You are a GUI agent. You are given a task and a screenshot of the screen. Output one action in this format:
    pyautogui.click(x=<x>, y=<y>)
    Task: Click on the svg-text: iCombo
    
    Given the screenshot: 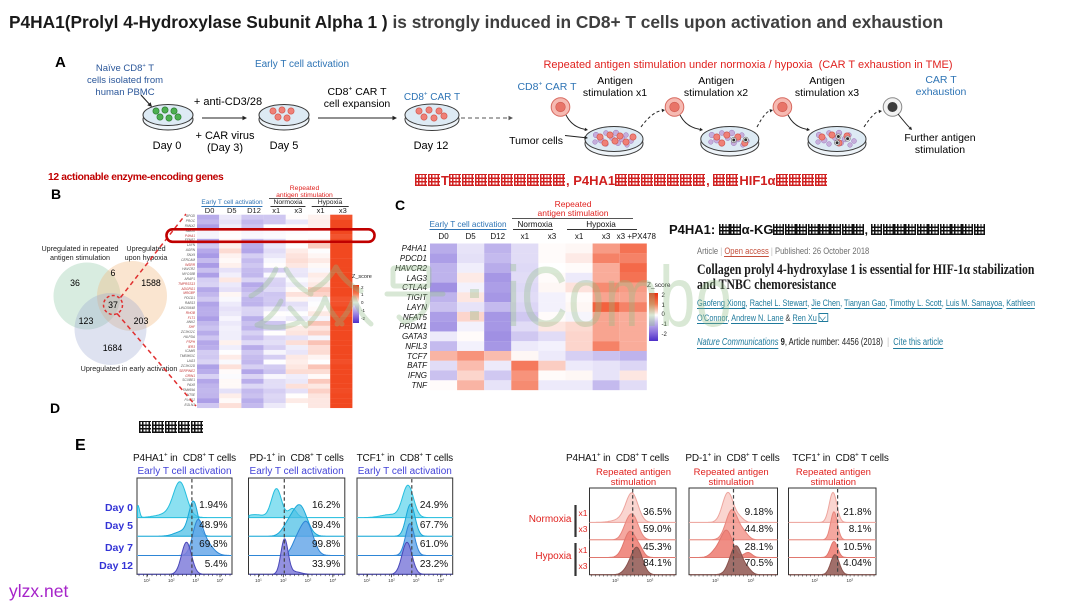 What is the action you would take?
    pyautogui.click(x=619, y=297)
    